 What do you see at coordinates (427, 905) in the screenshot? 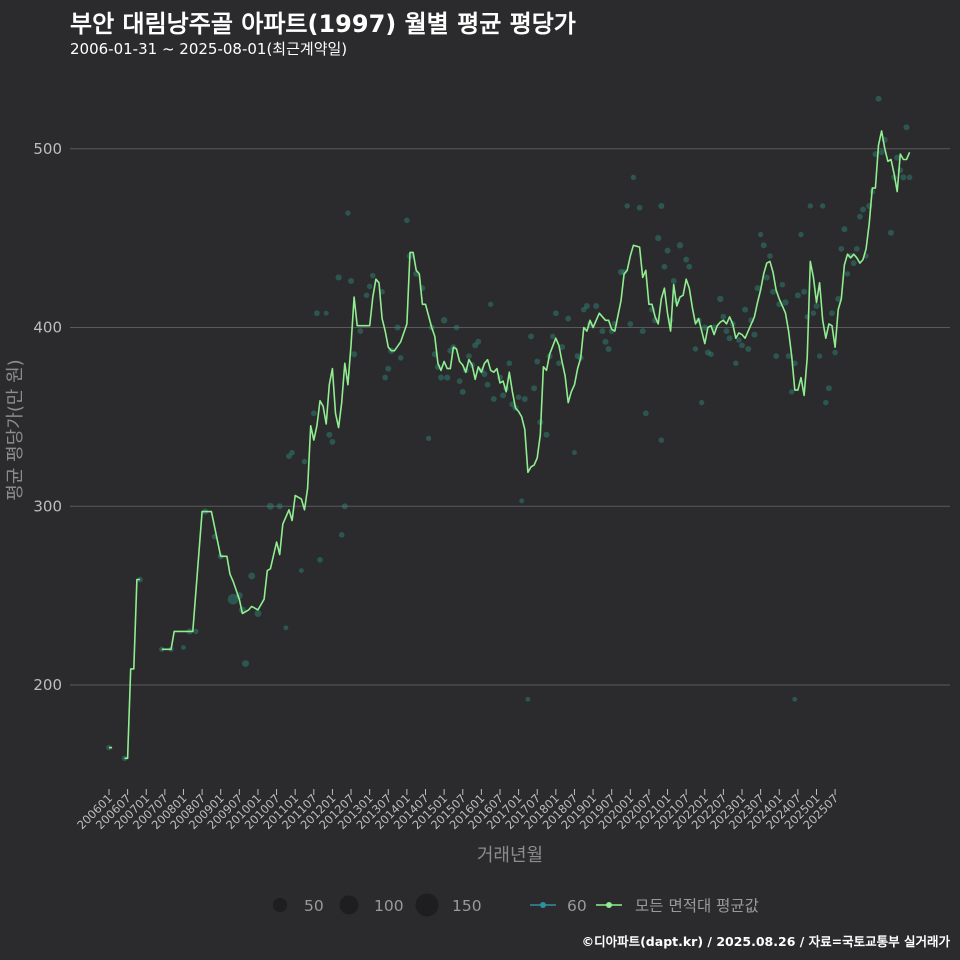
I see `legend-size-150-dot` at bounding box center [427, 905].